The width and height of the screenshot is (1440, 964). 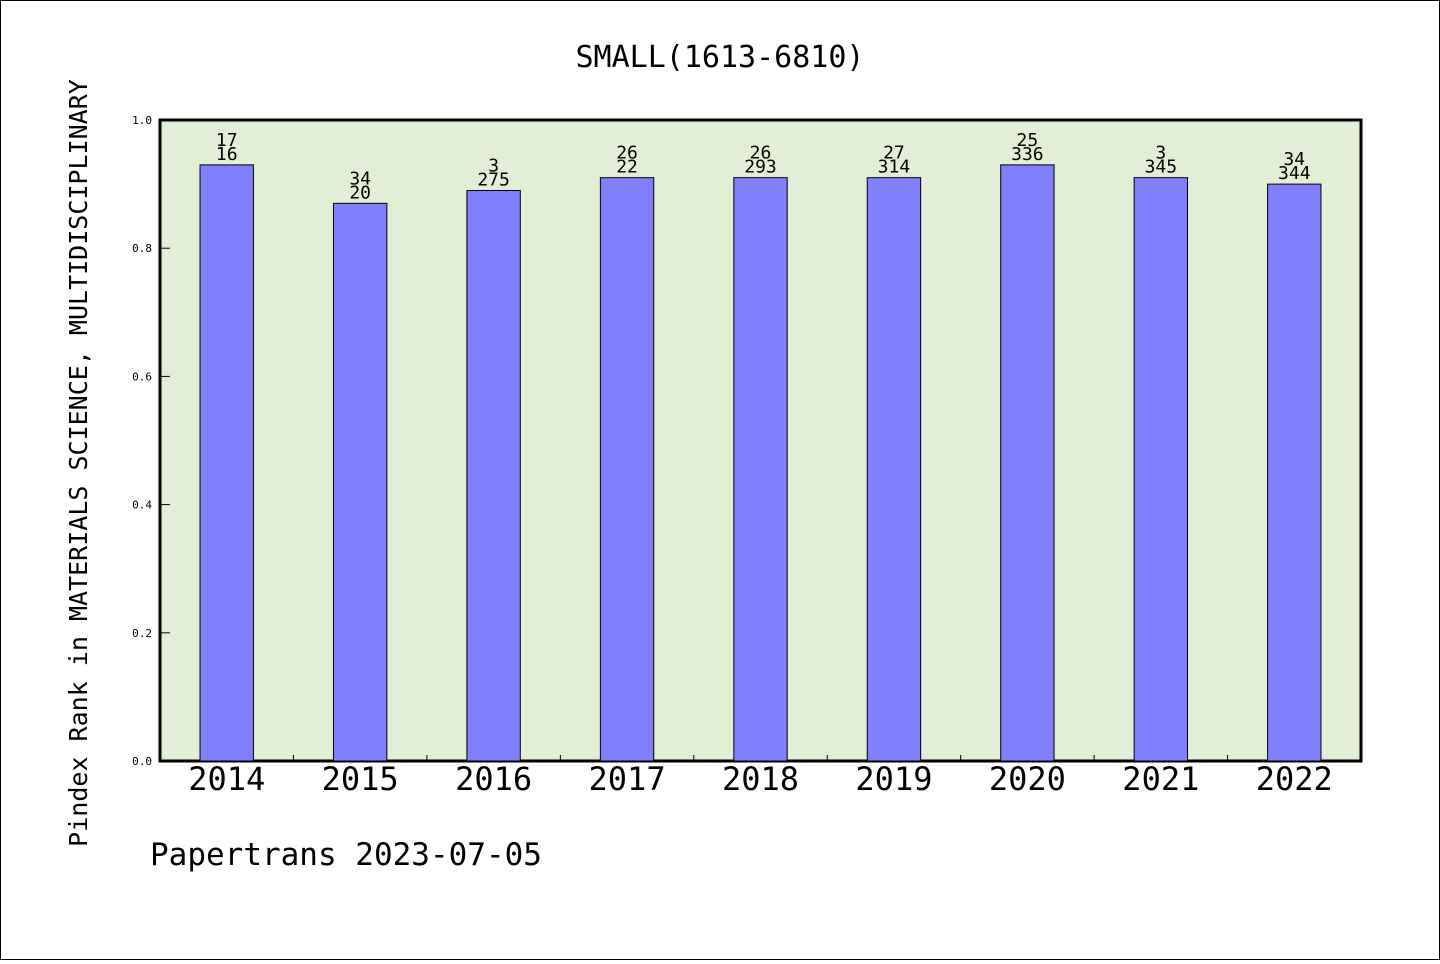 What do you see at coordinates (1161, 167) in the screenshot?
I see `bar-label-bottom: 345` at bounding box center [1161, 167].